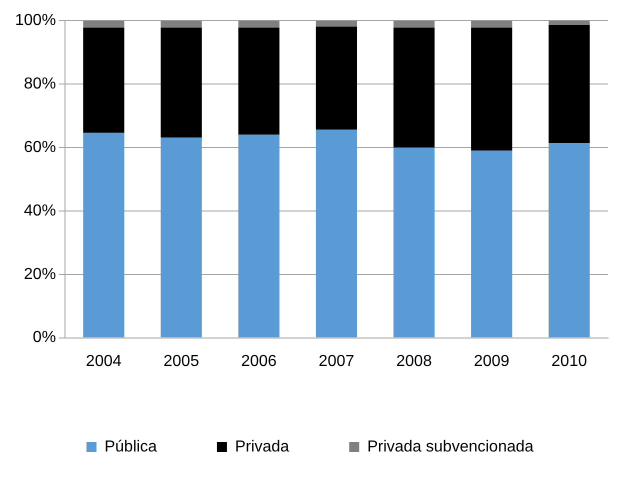 The width and height of the screenshot is (636, 477). What do you see at coordinates (40, 211) in the screenshot?
I see `y-tick-label: 40%` at bounding box center [40, 211].